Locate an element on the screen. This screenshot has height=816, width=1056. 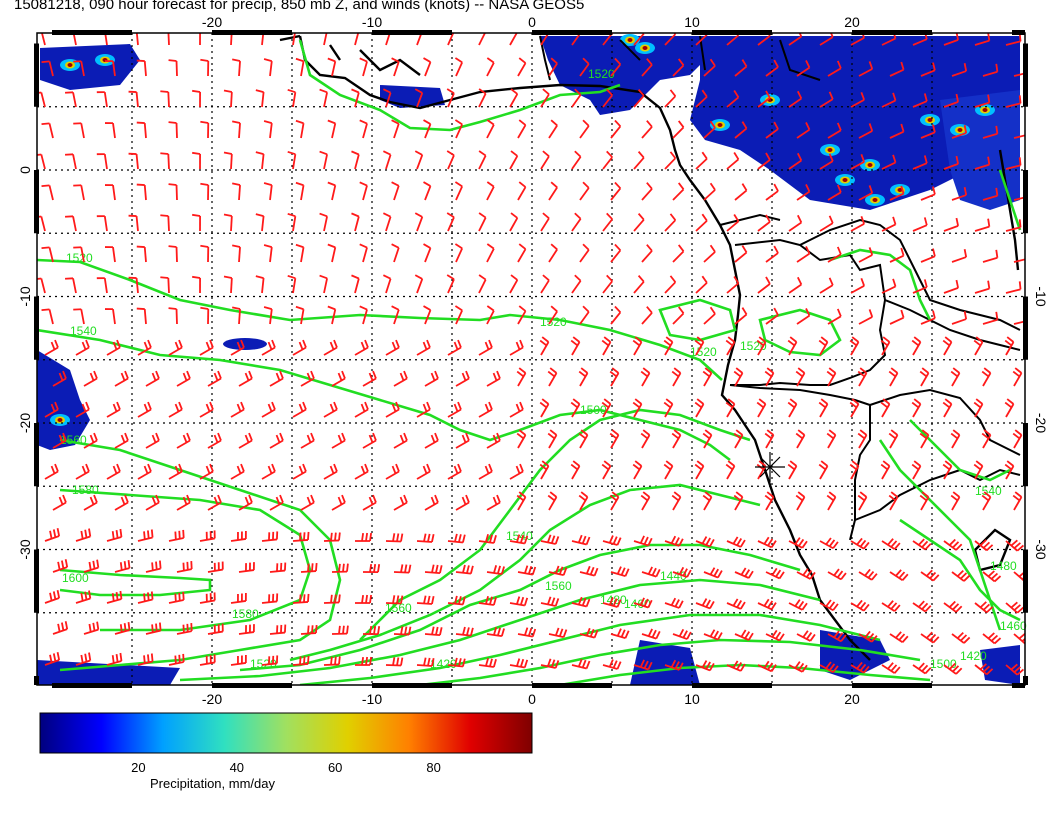
lat-tick-label-left: 0 is located at coordinates (25, 170).